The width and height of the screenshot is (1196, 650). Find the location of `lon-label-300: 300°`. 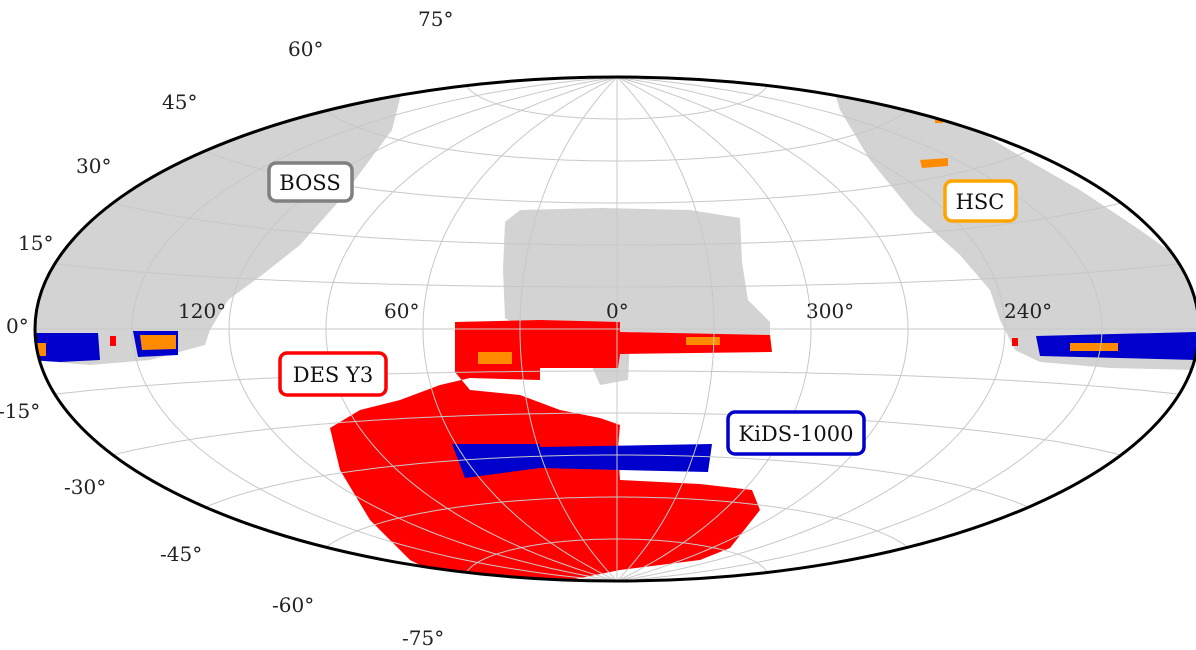

lon-label-300: 300° is located at coordinates (830, 311).